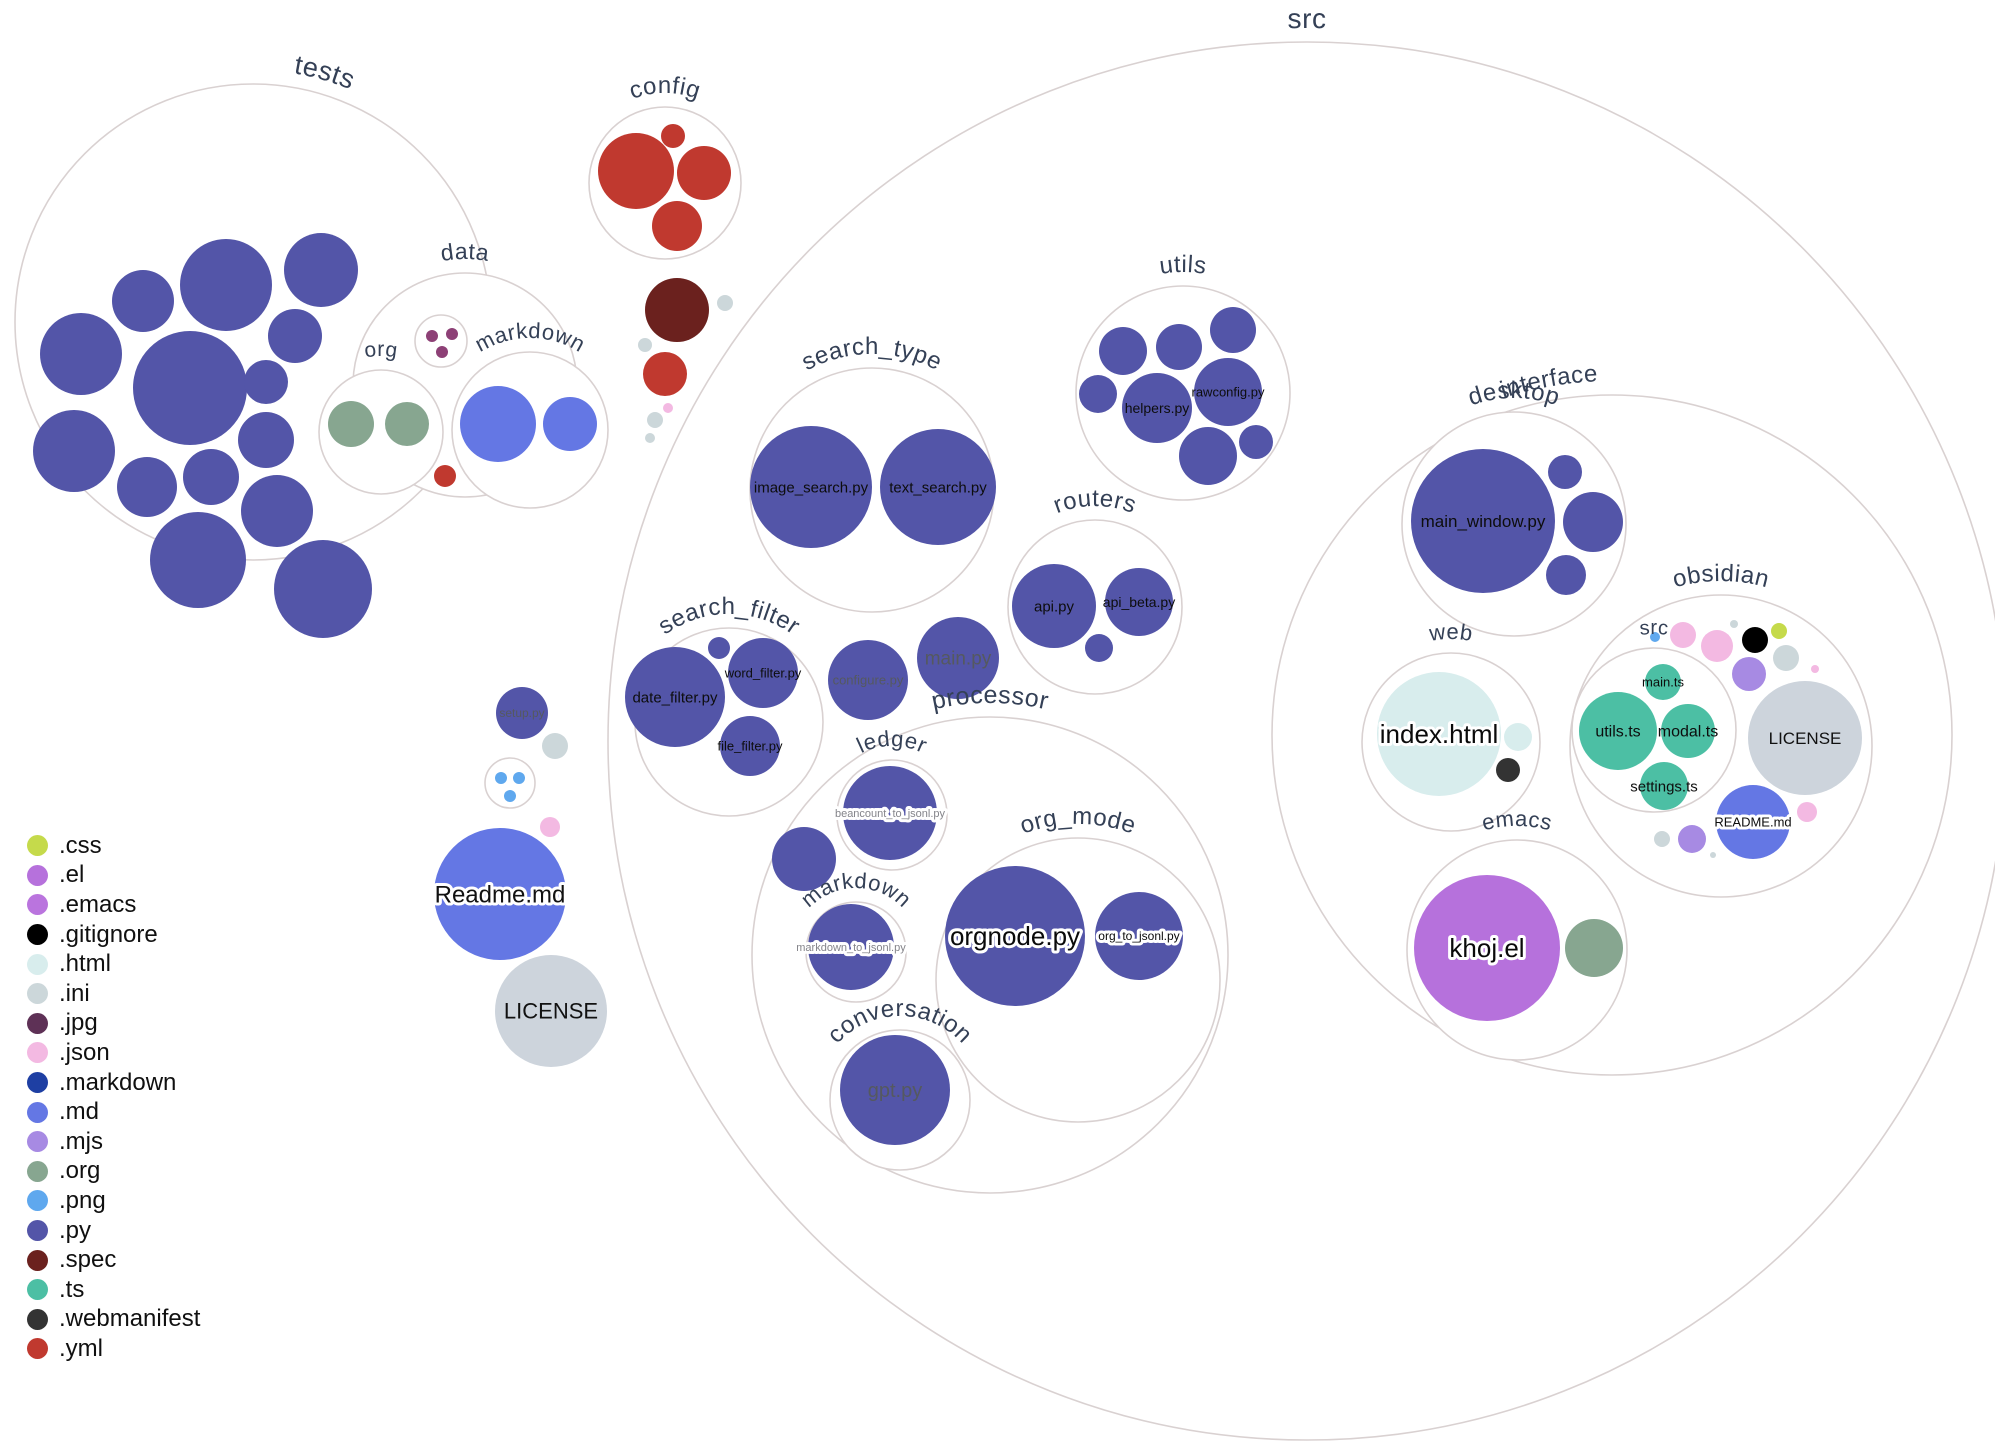 This screenshot has width=1995, height=1451. Describe the element at coordinates (113, 1260) in the screenshot. I see `legend-item-spec: .spec` at that location.